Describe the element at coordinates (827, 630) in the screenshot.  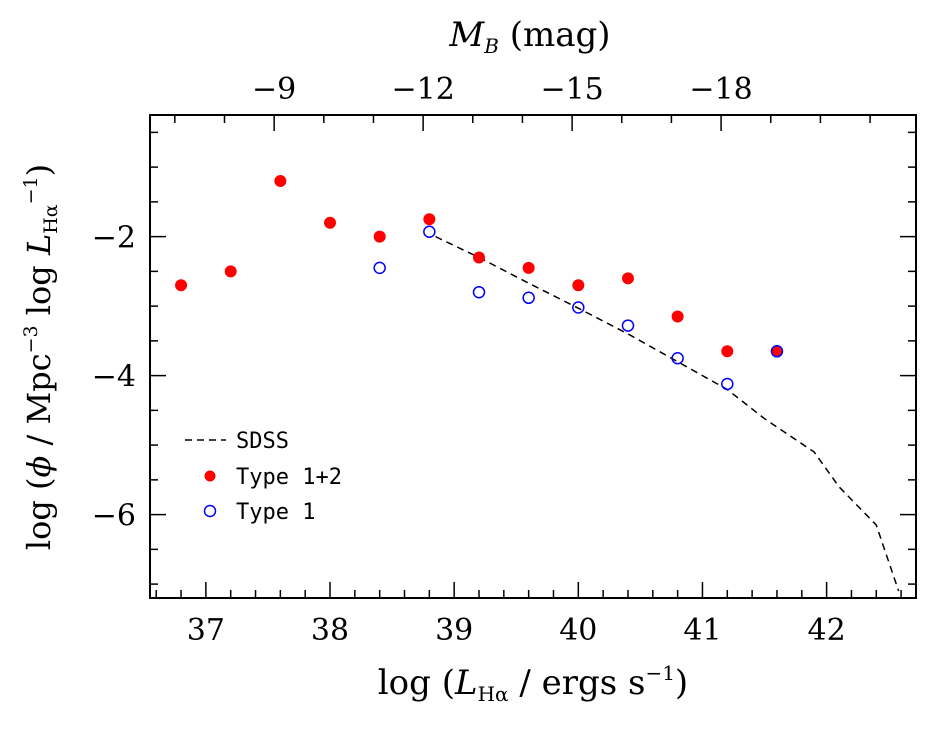
I see `x-tick-label: 42` at that location.